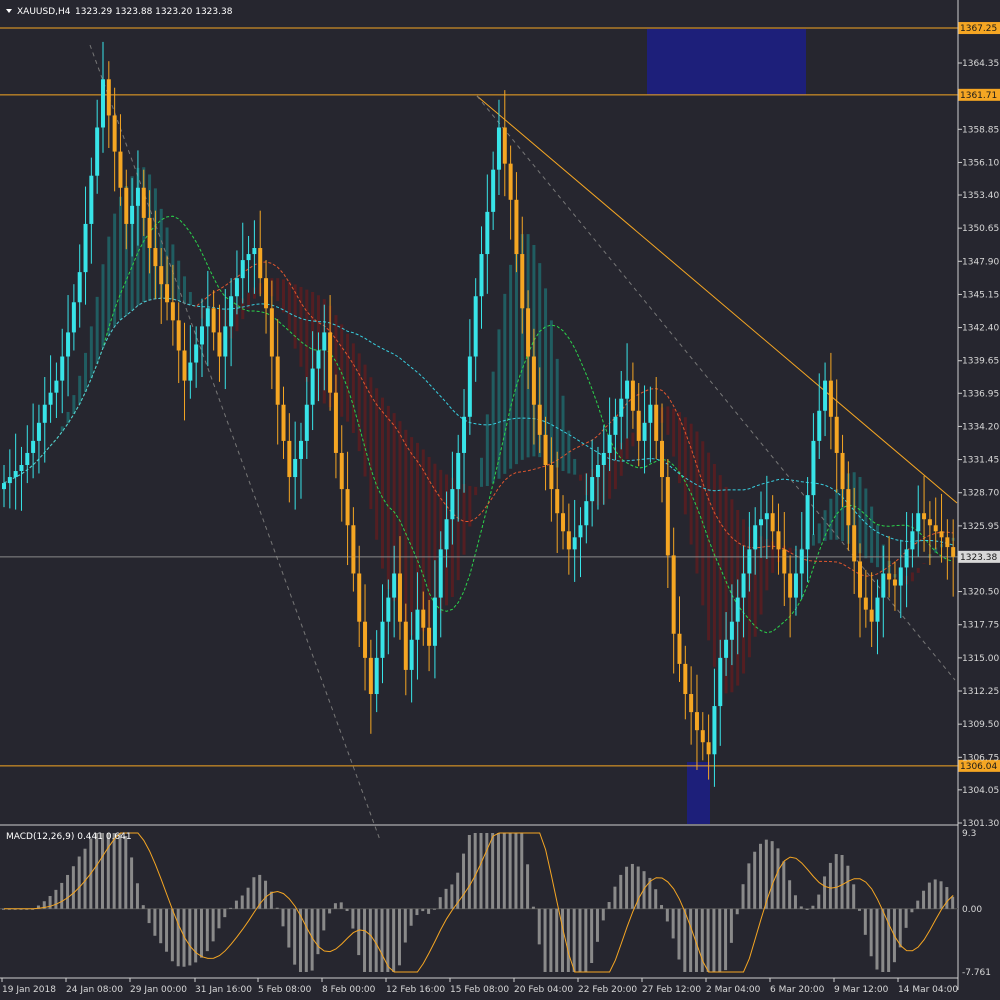 This screenshot has width=1000, height=1000. I want to click on y-tick-label: 1350.65, so click(980, 229).